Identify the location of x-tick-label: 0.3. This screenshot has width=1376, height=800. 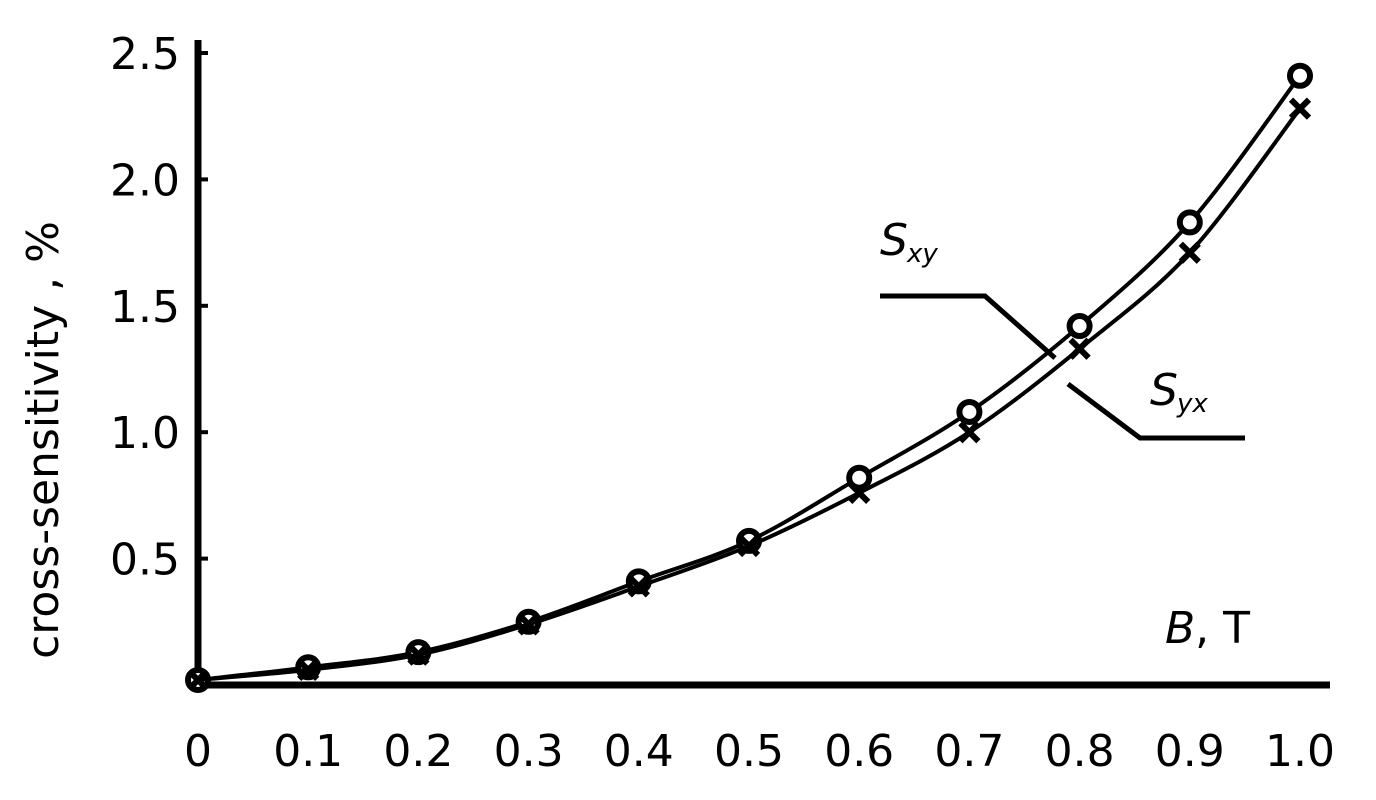
(529, 751).